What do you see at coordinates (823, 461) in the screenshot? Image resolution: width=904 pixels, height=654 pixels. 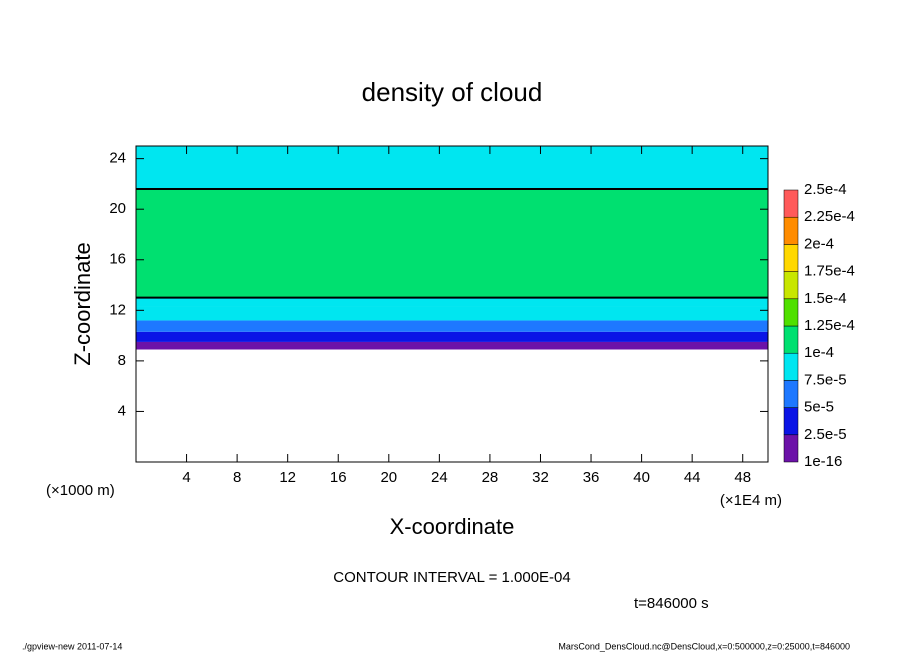 I see `colorbar-label: 1e-16` at bounding box center [823, 461].